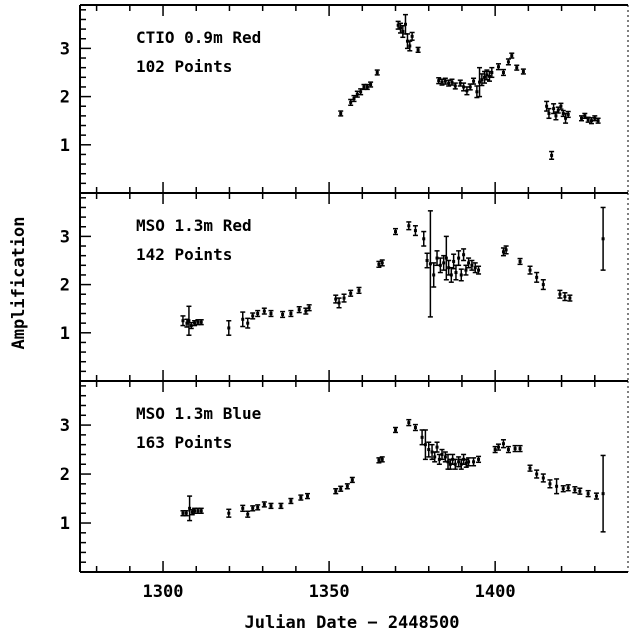  Describe the element at coordinates (329, 592) in the screenshot. I see `x-tick-label: 1350` at that location.